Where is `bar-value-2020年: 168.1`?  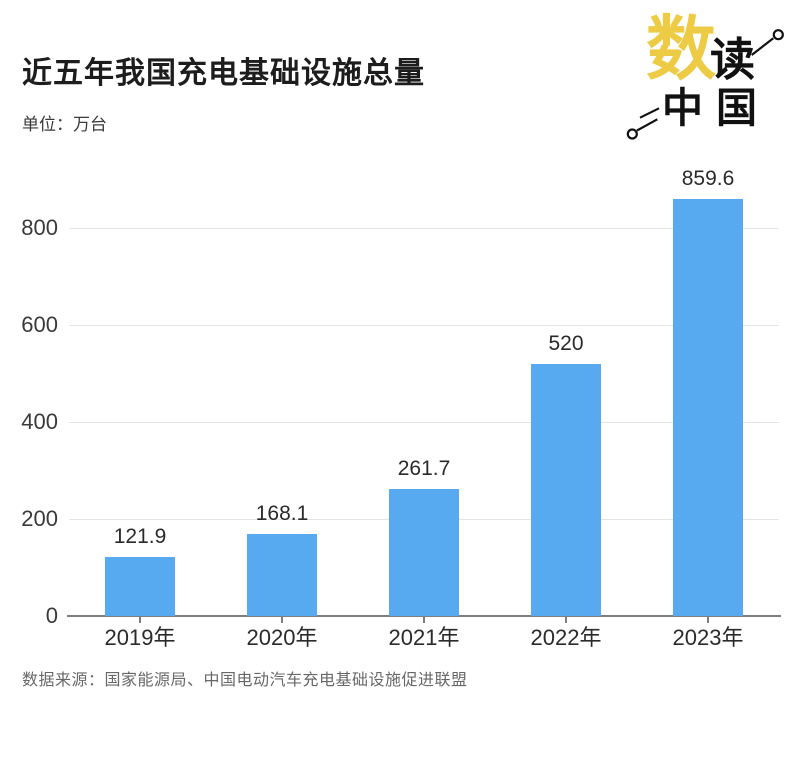
bar-value-2020年: 168.1 is located at coordinates (282, 513).